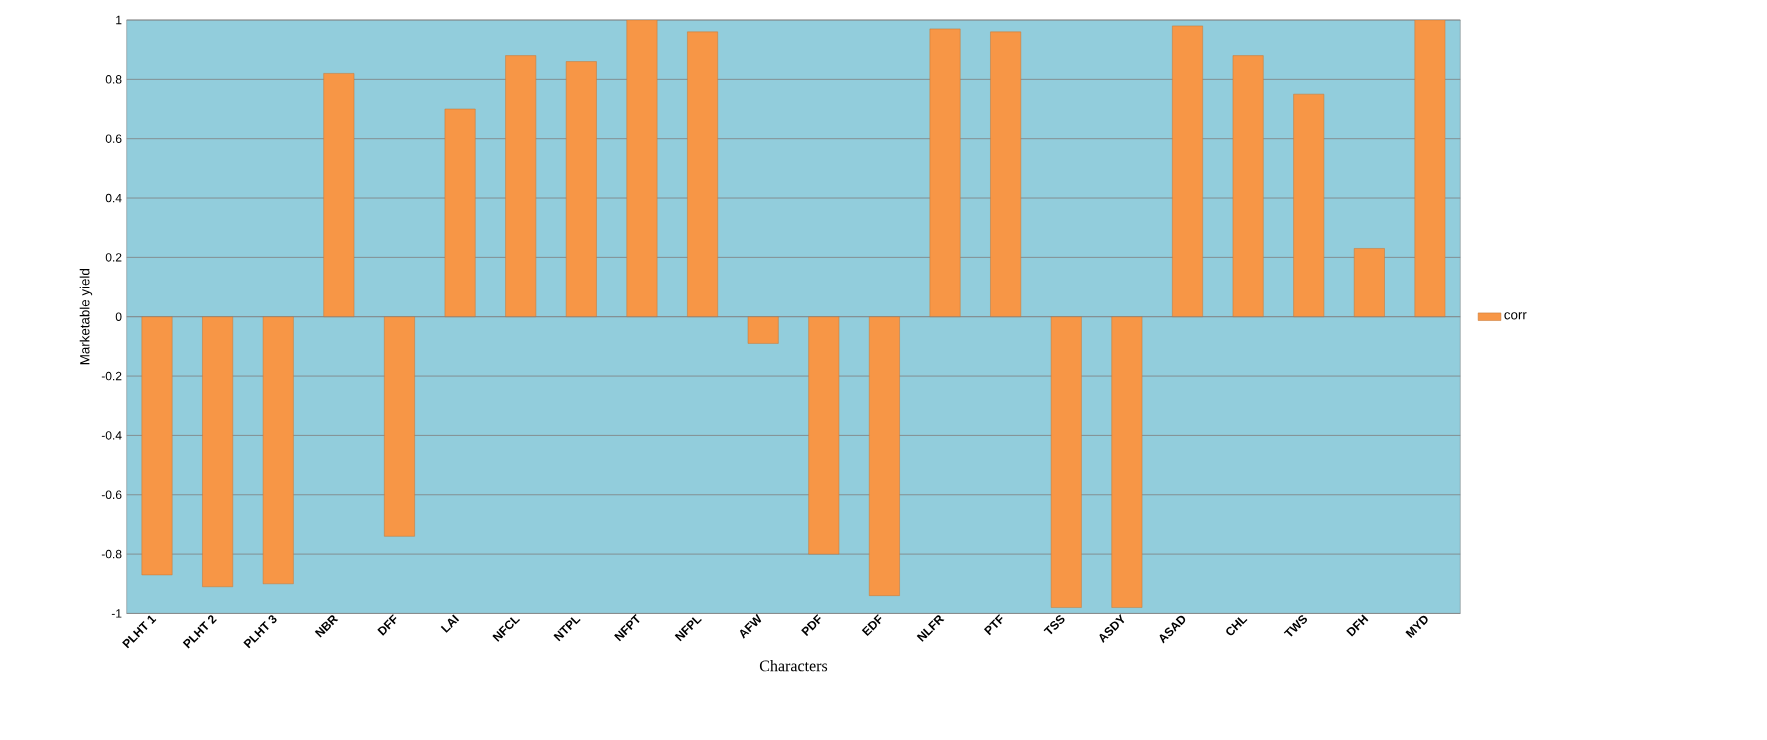 Image resolution: width=1767 pixels, height=740 pixels. What do you see at coordinates (113, 79) in the screenshot?
I see `y-tick-label: 0.8` at bounding box center [113, 79].